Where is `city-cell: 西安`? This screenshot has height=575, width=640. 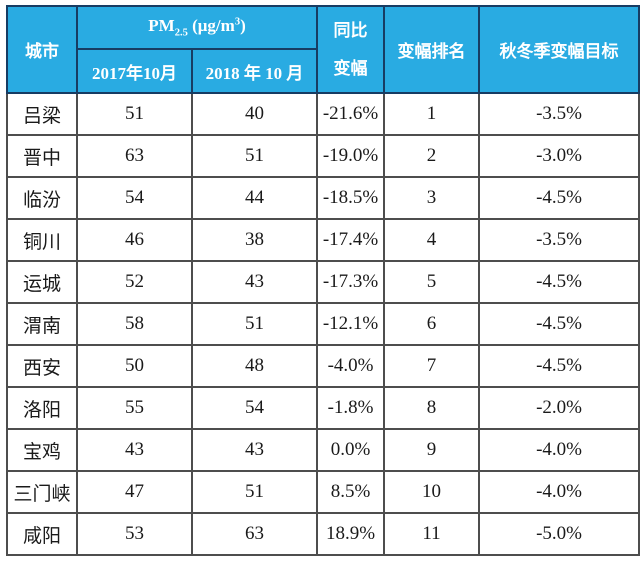 city-cell: 西安 is located at coordinates (42, 366).